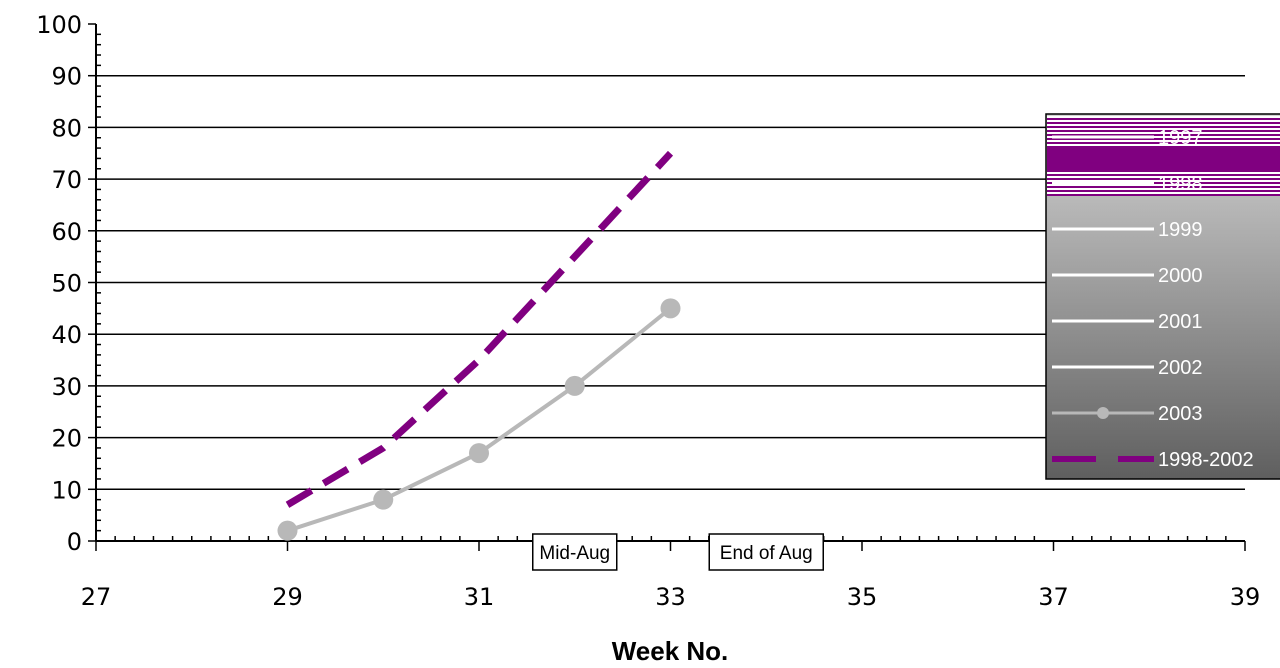  I want to click on legend-item-1998: 1998, so click(1127, 184).